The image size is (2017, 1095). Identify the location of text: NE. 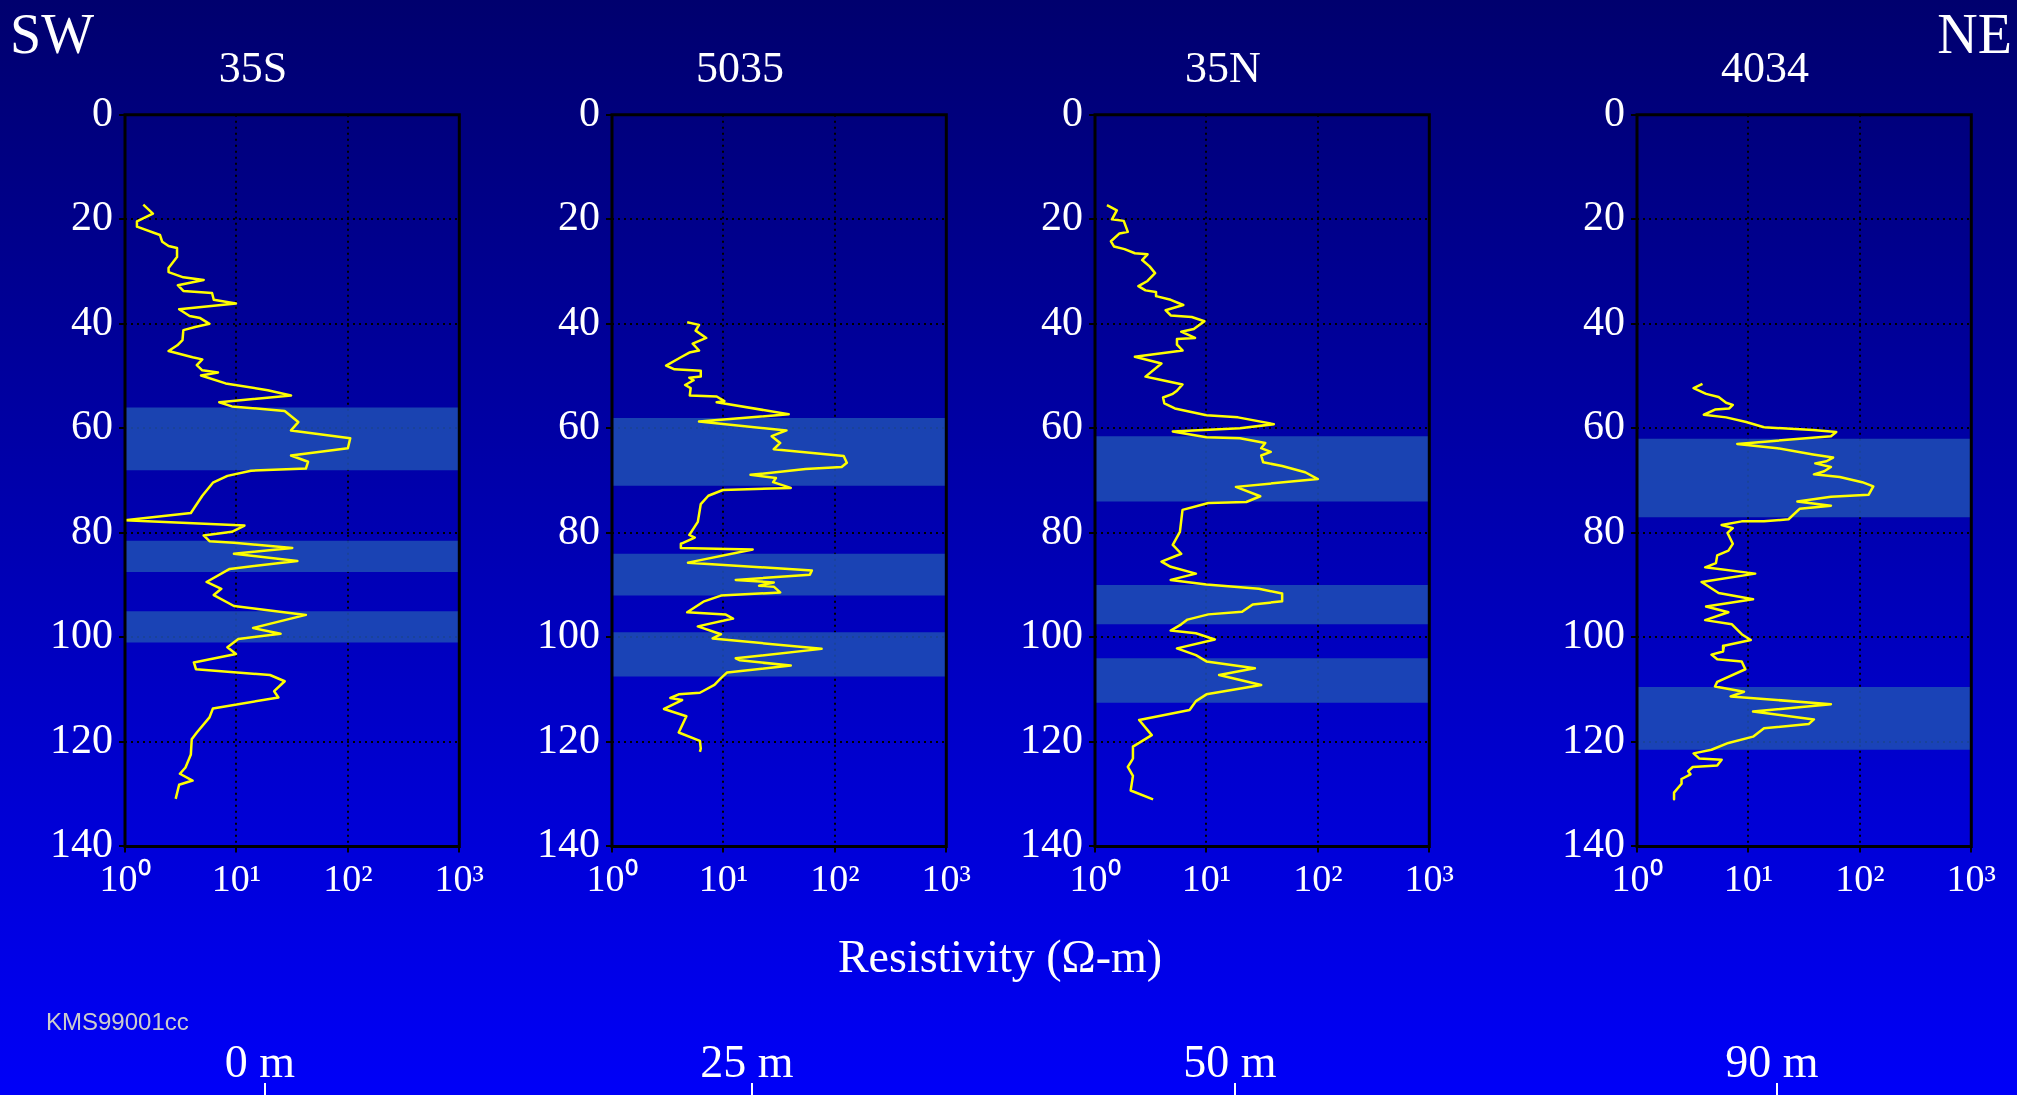
(1974, 34).